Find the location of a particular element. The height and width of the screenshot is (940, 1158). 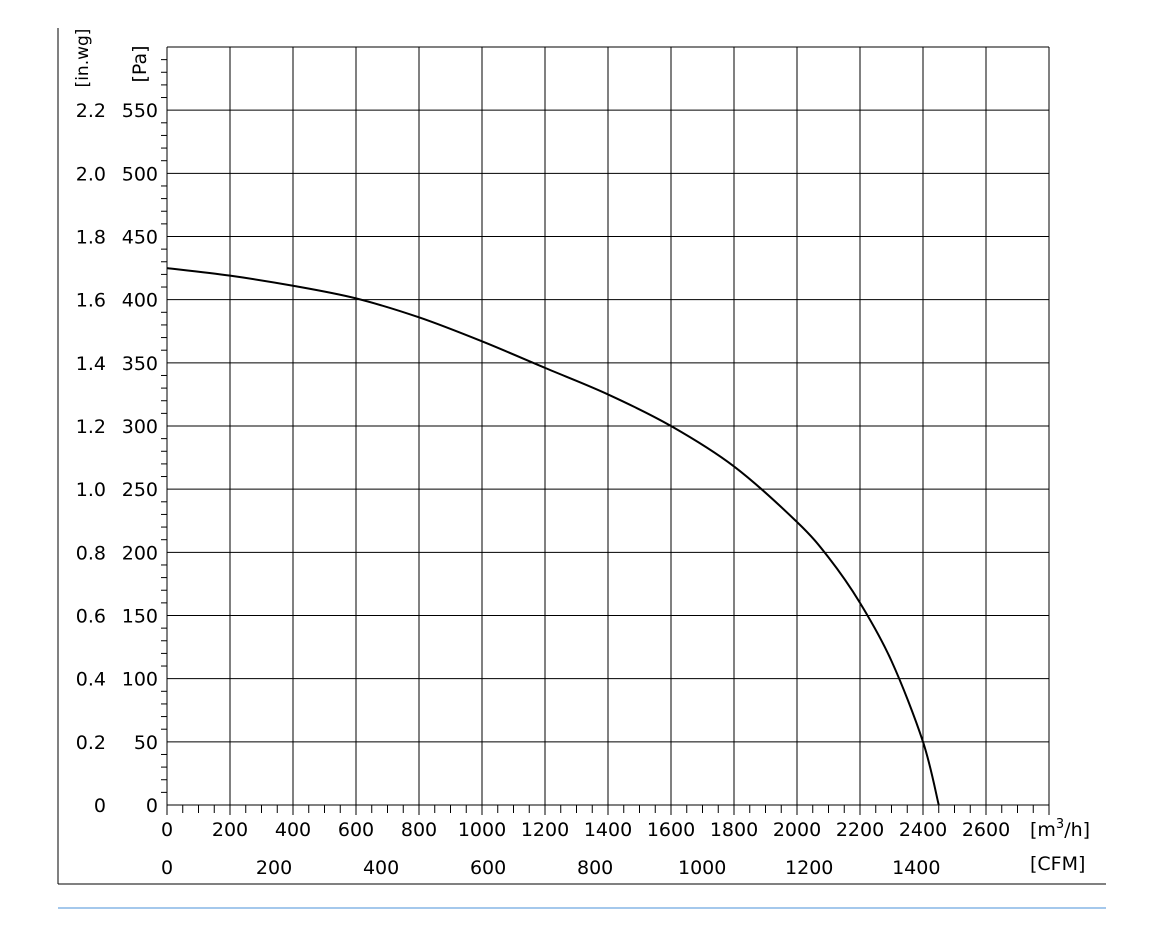

x-unit-cfm: [CFM] is located at coordinates (1057, 864).